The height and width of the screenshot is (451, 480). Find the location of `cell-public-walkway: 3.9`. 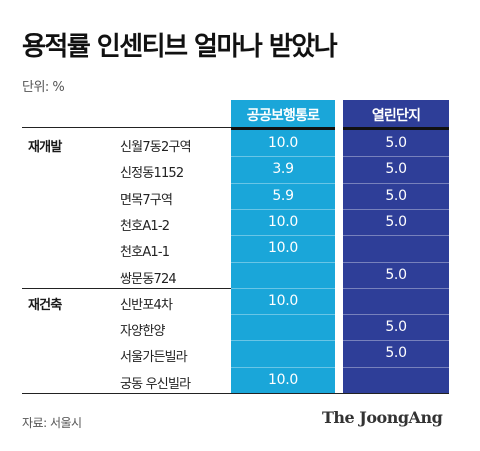

cell-public-walkway: 3.9 is located at coordinates (283, 169).